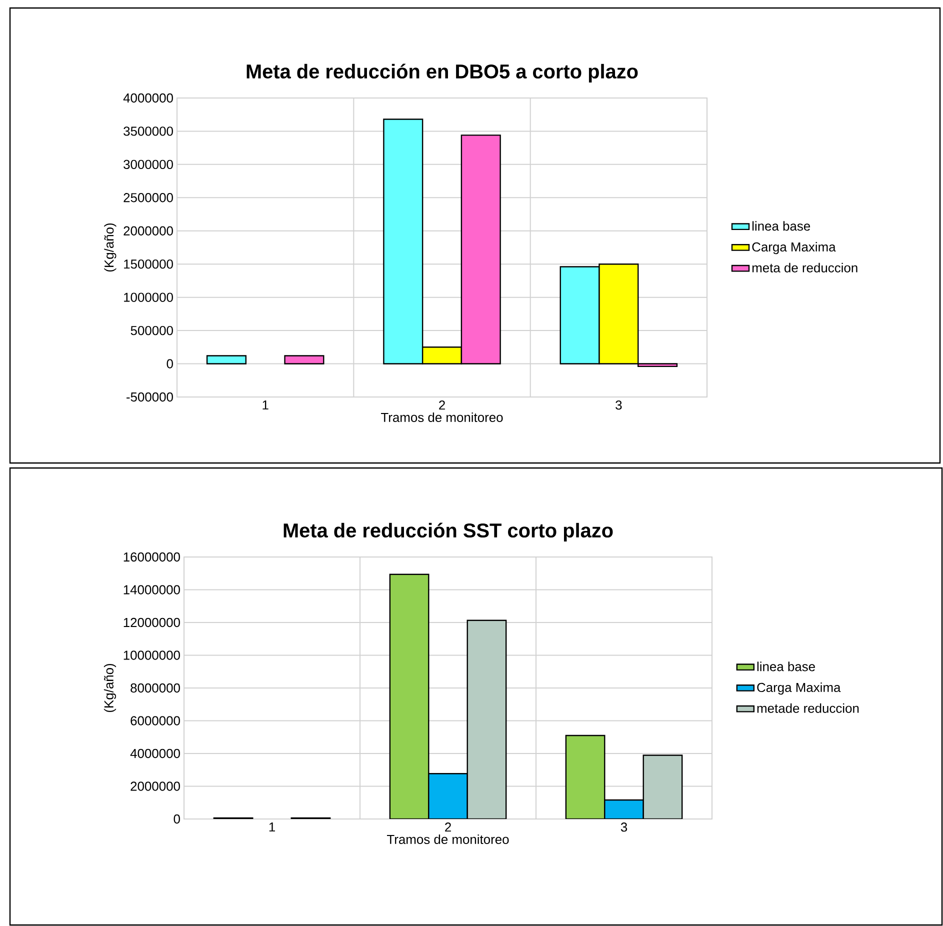 This screenshot has width=943, height=926. What do you see at coordinates (155, 721) in the screenshot?
I see `y-tick-label: 6000000` at bounding box center [155, 721].